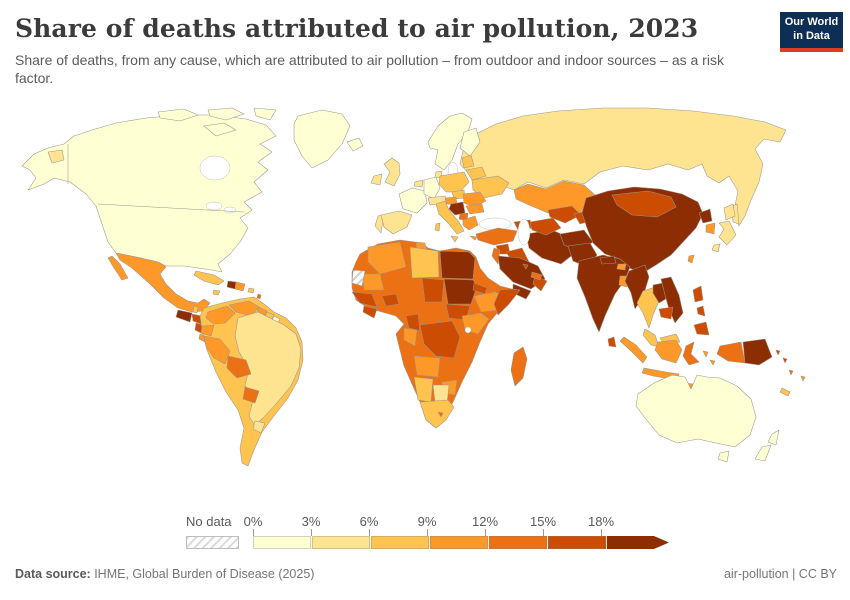 The width and height of the screenshot is (850, 600). I want to click on country-sudan, so click(460, 291).